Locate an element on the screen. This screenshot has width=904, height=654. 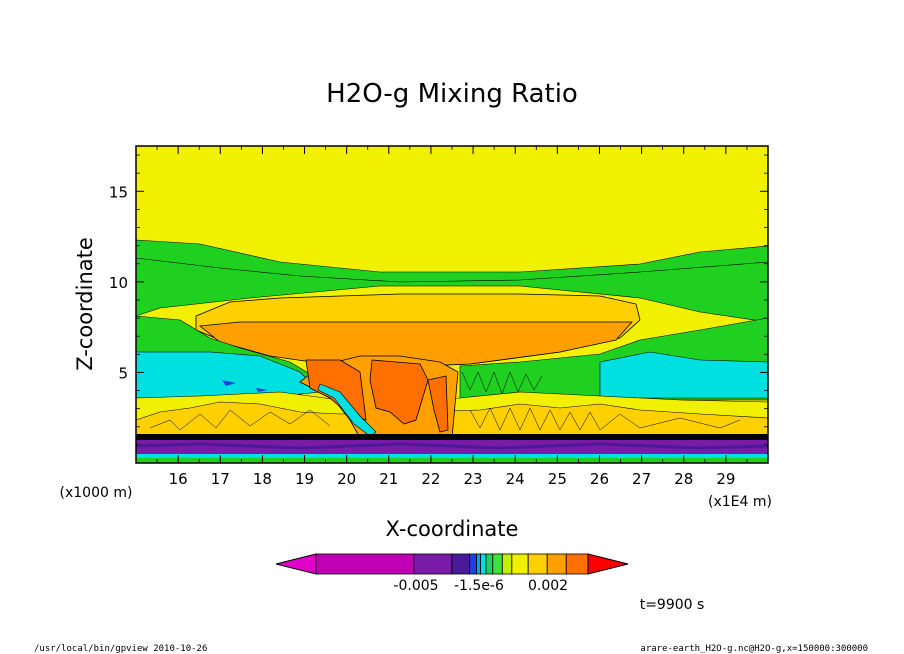
chart-title: H2O-g Mixing Ratio is located at coordinates (452, 94).